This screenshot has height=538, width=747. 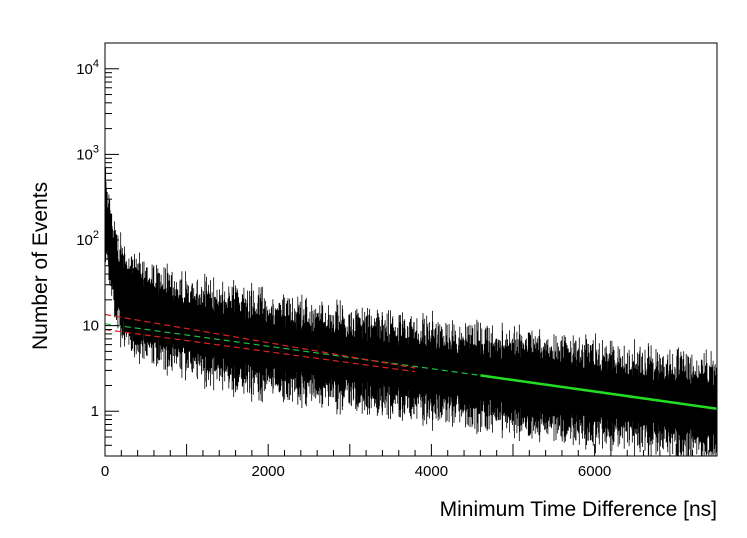 I want to click on y-tick-label: 10², so click(x=87, y=239).